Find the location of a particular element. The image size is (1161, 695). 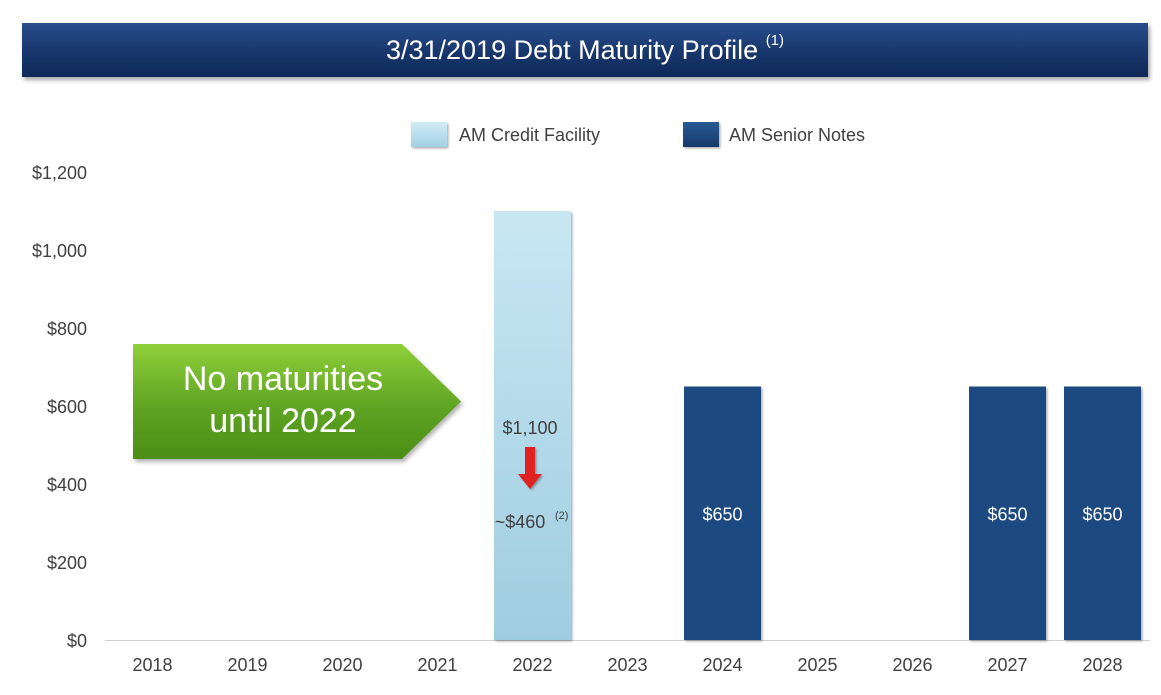

callout-line-2: until 2022 is located at coordinates (283, 421).